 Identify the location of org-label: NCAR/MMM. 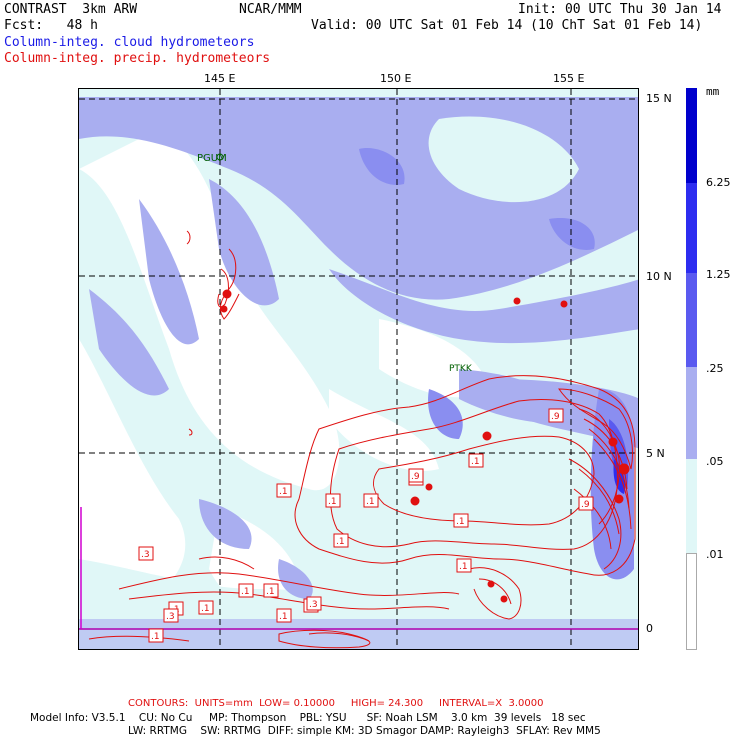
(270, 9).